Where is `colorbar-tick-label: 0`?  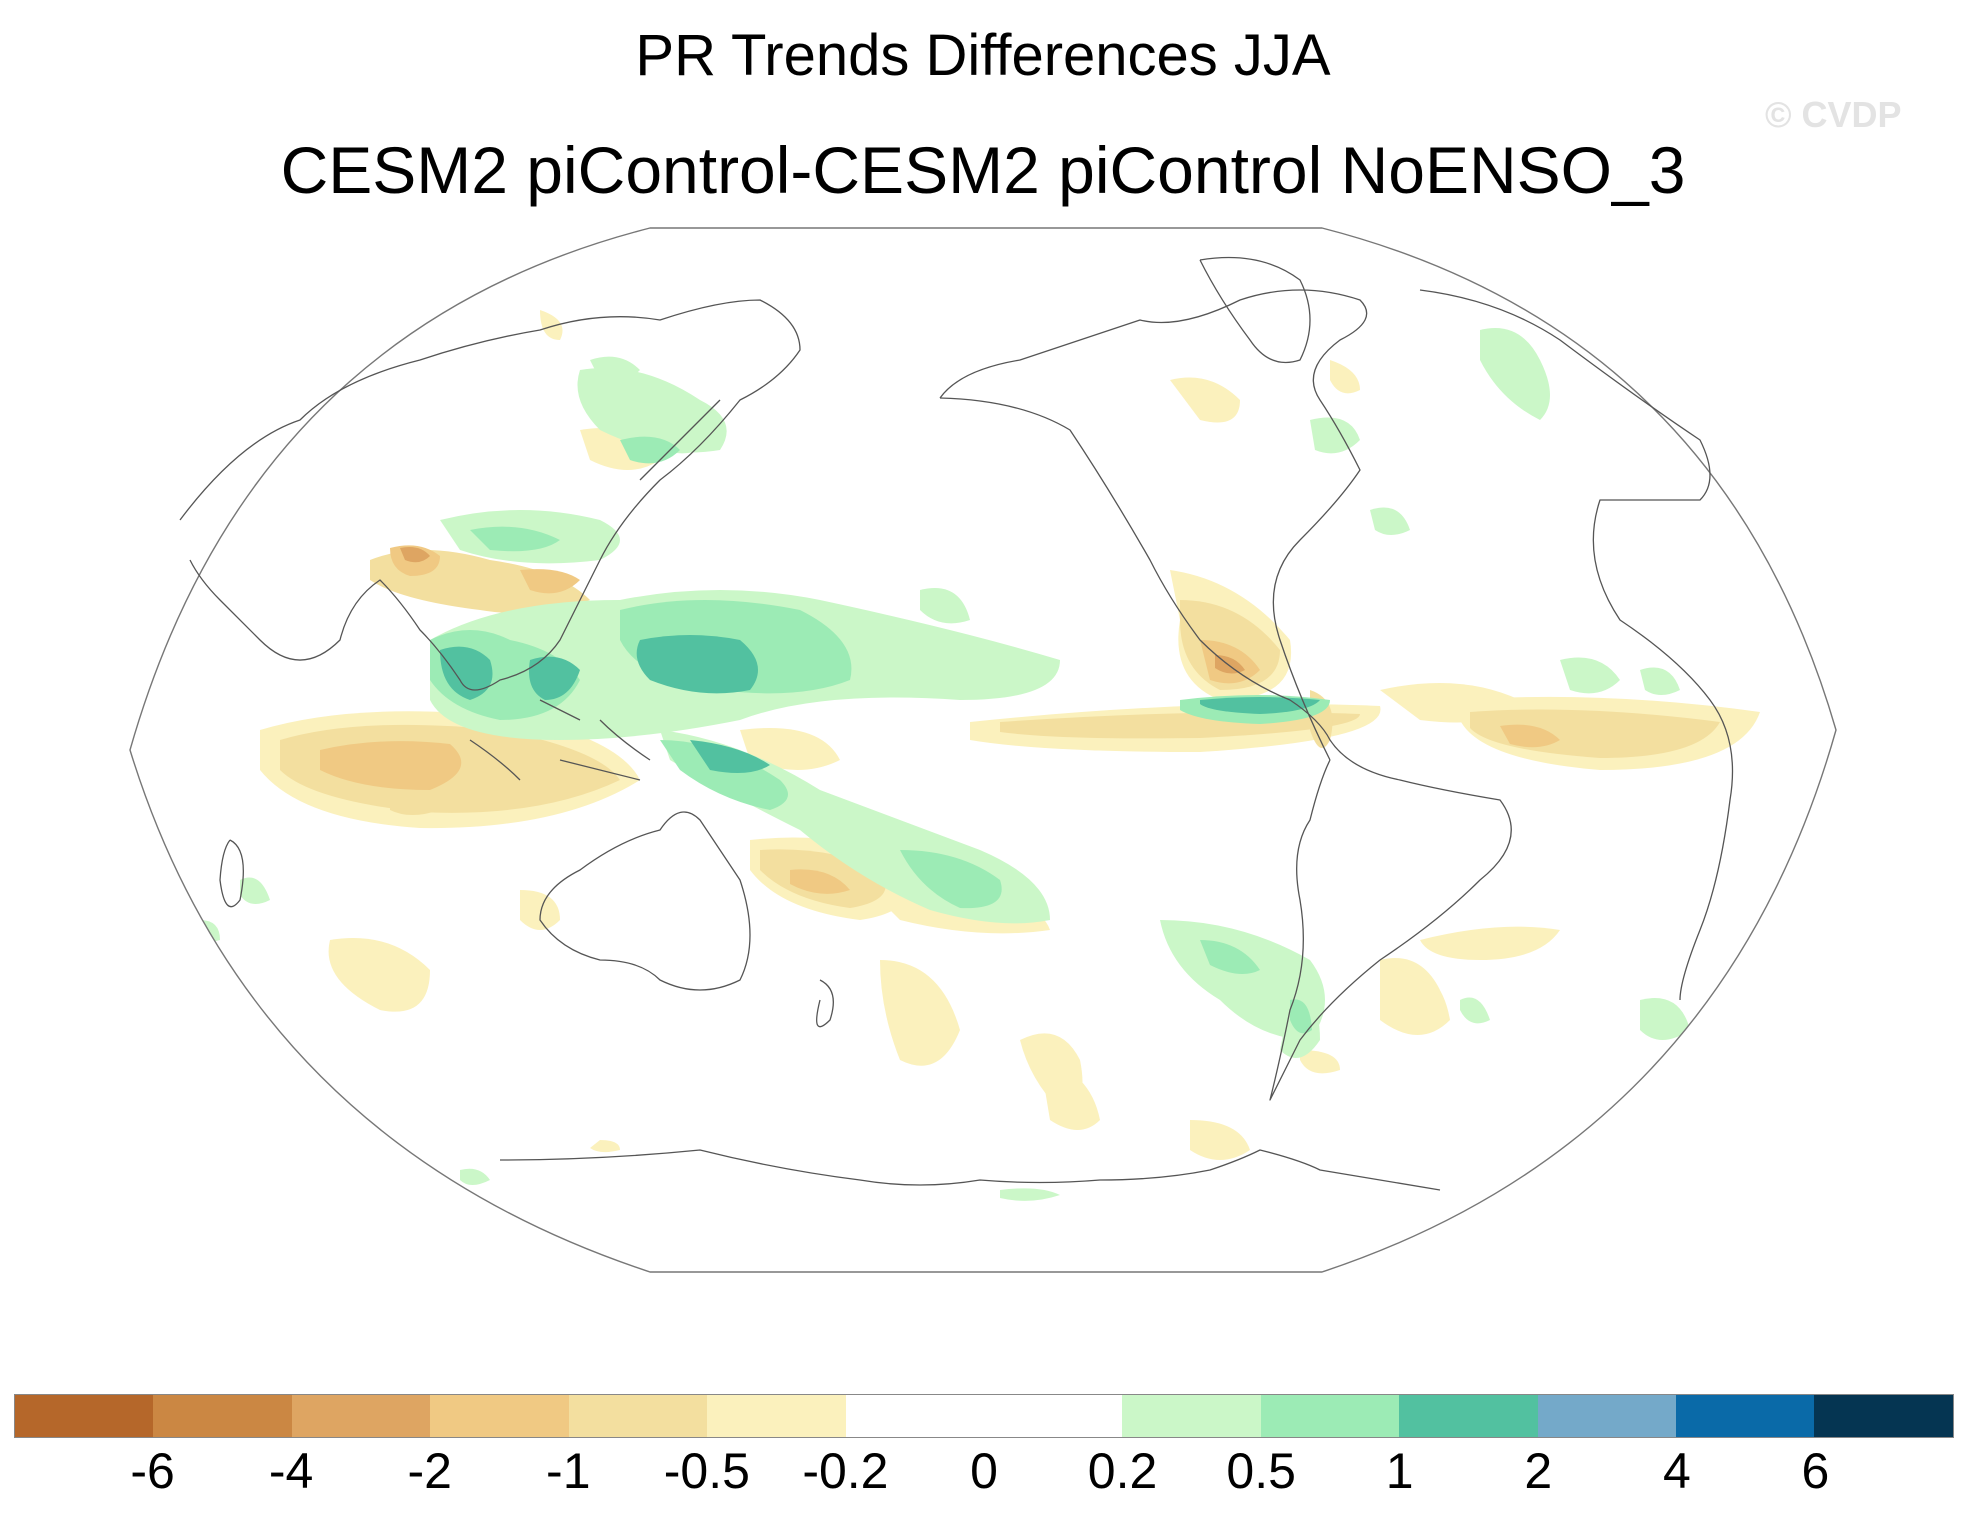 colorbar-tick-label: 0 is located at coordinates (984, 1471).